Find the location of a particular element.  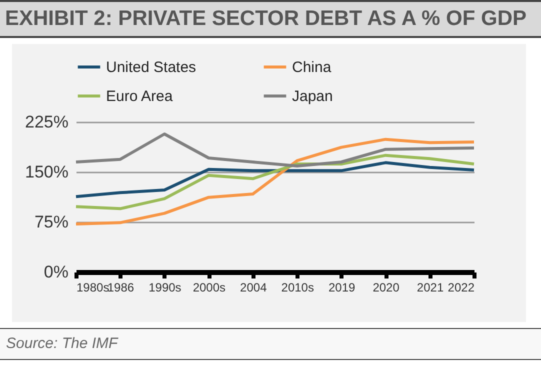

y-tick-label: 225% is located at coordinates (46, 122).